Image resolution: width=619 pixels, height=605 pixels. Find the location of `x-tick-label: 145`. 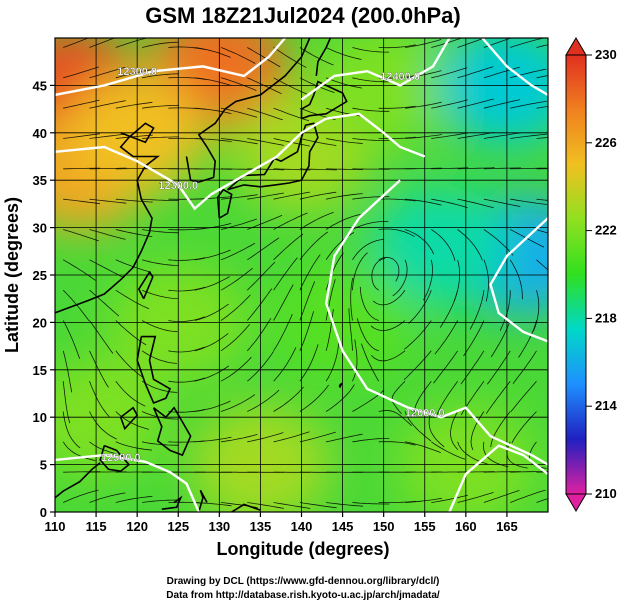

x-tick-label: 145 is located at coordinates (343, 526).